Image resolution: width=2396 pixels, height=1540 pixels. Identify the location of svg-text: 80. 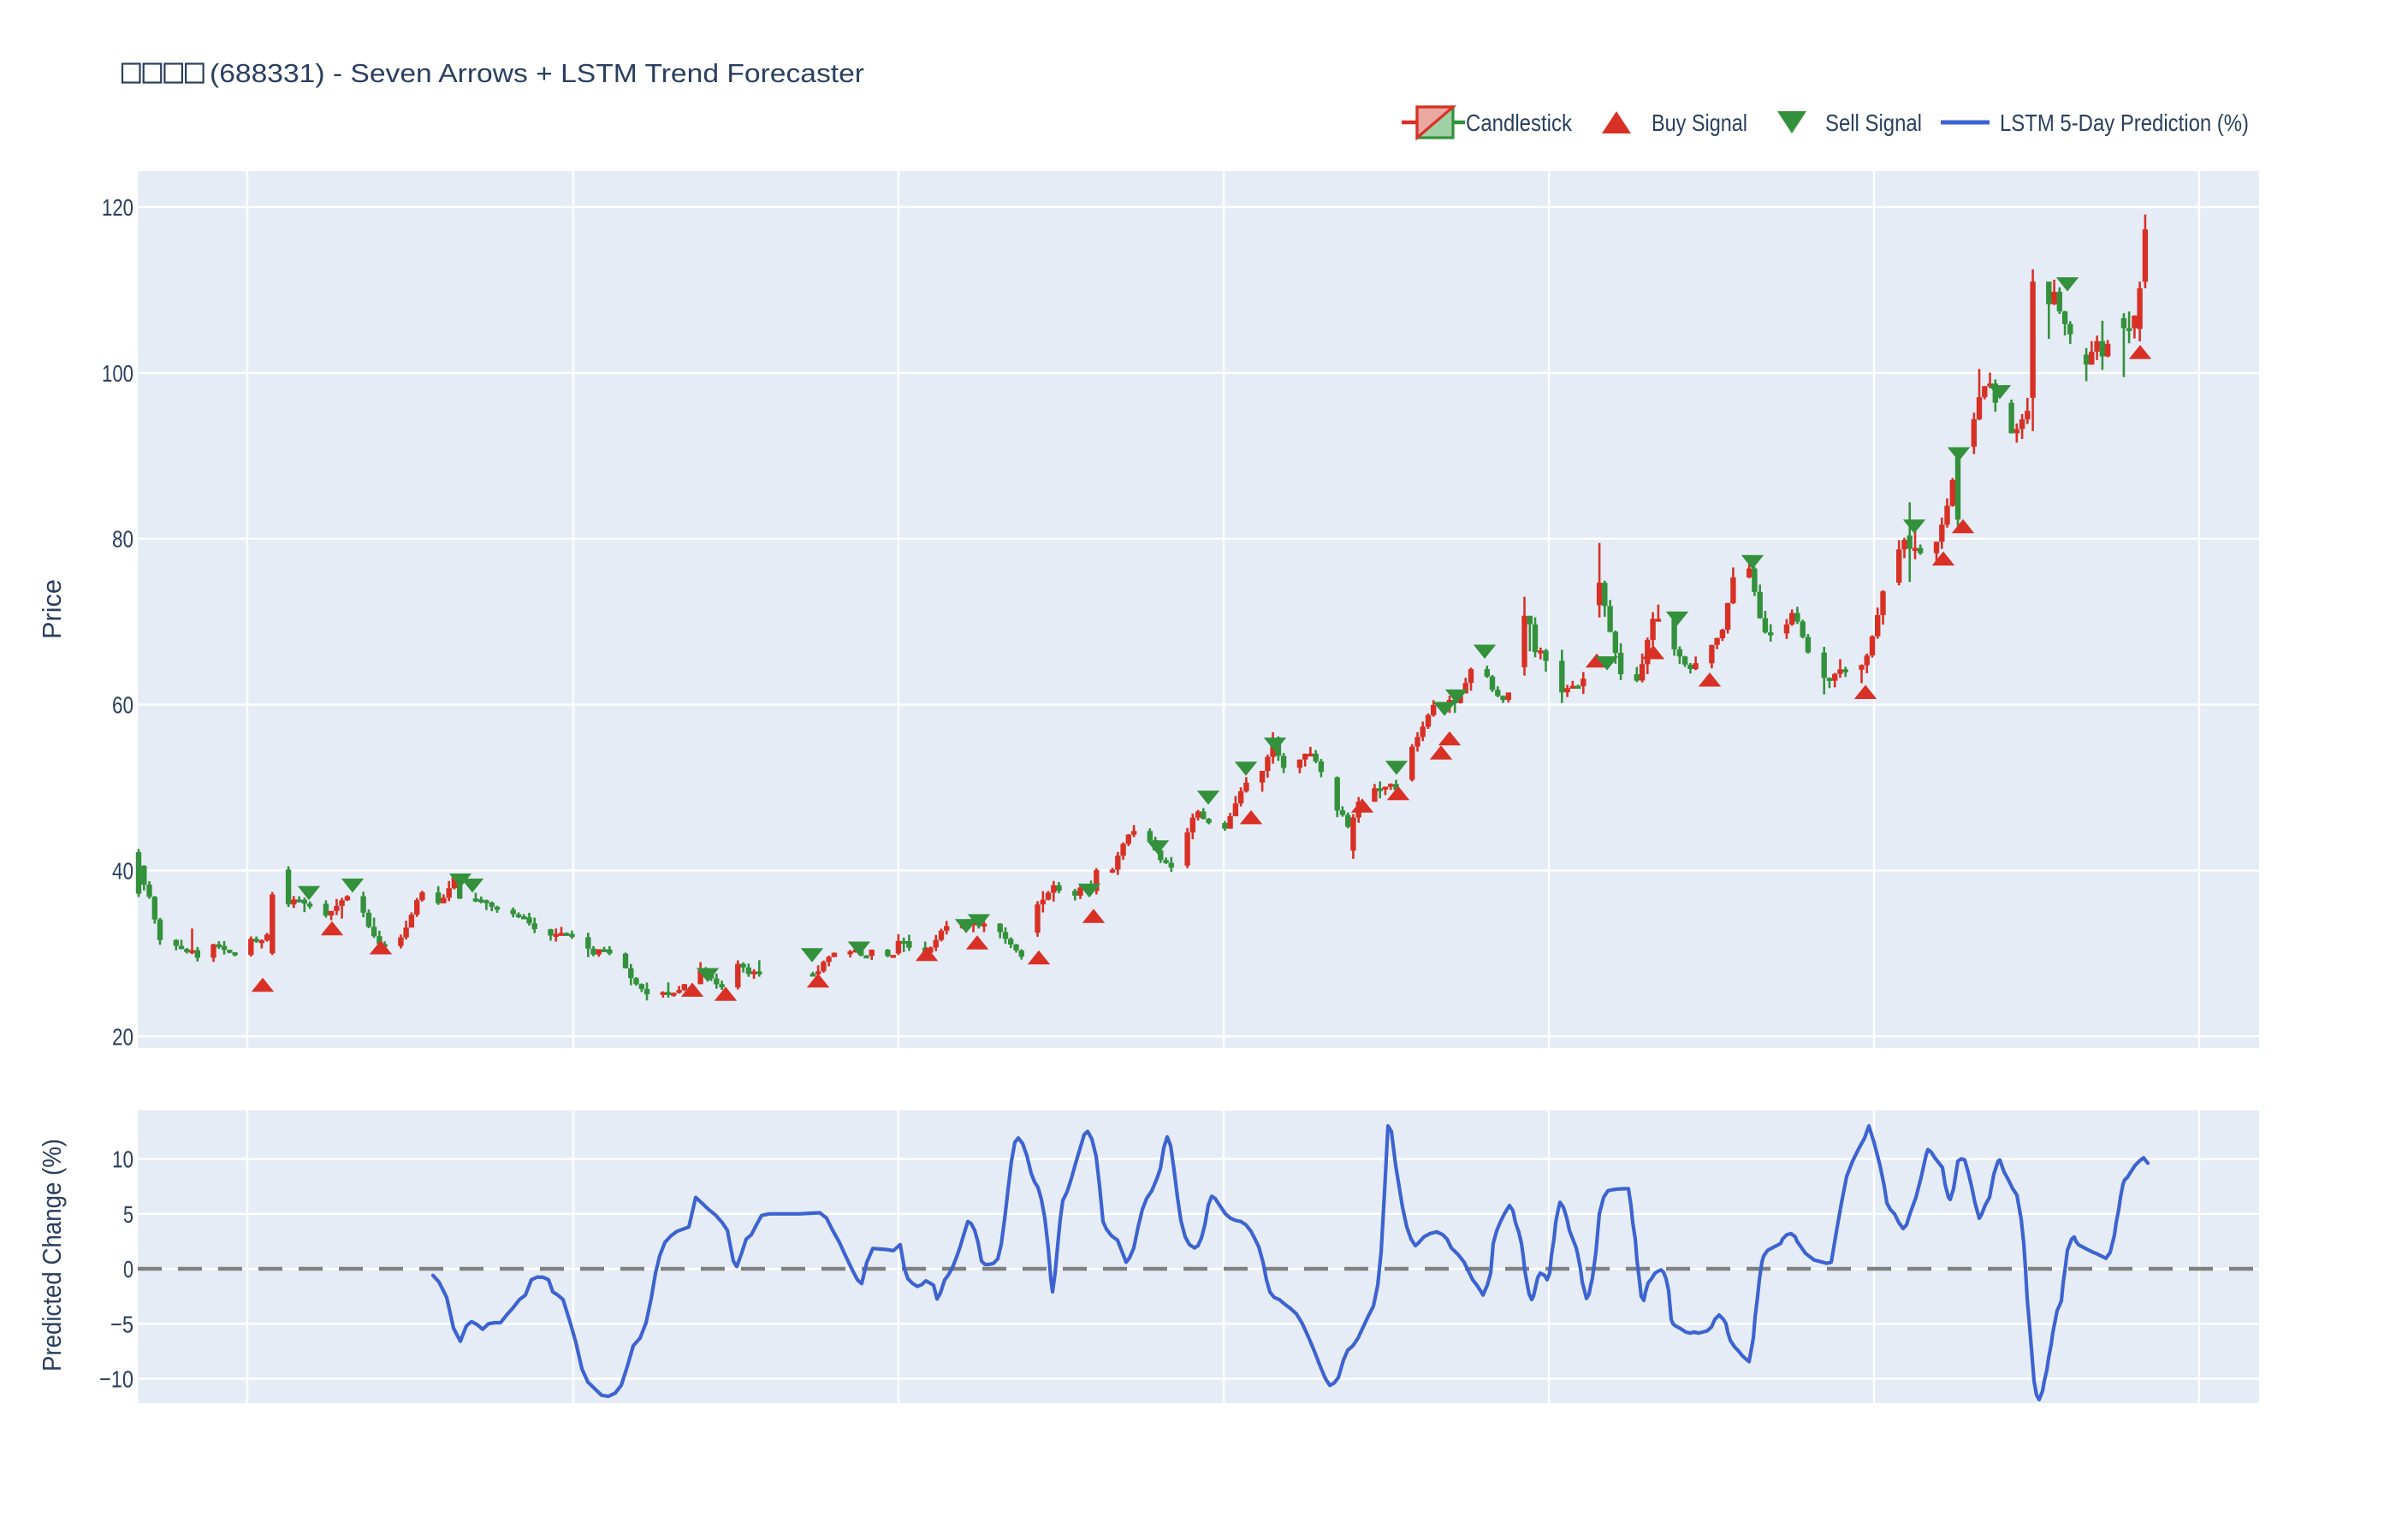
(123, 539).